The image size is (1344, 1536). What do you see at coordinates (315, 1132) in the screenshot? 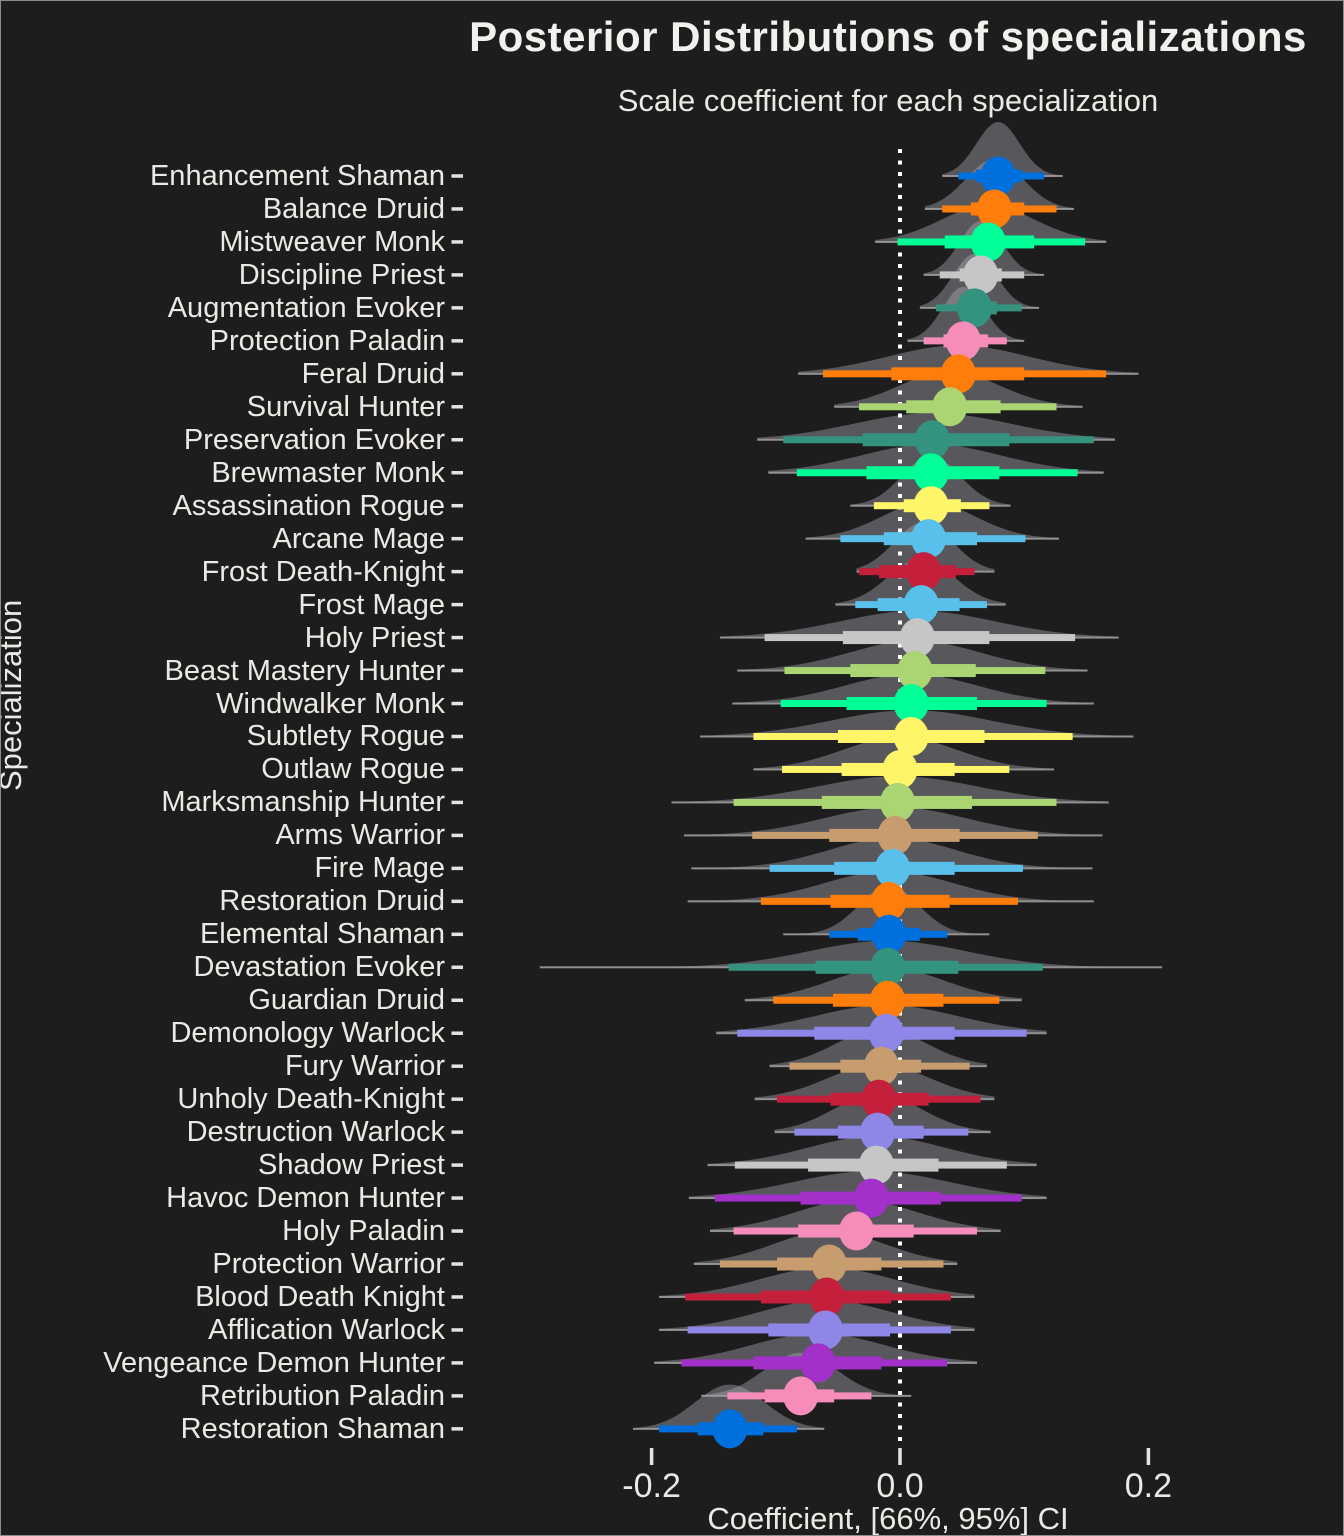
I see `row-label-destruction-warlock: Destruction Warlock` at bounding box center [315, 1132].